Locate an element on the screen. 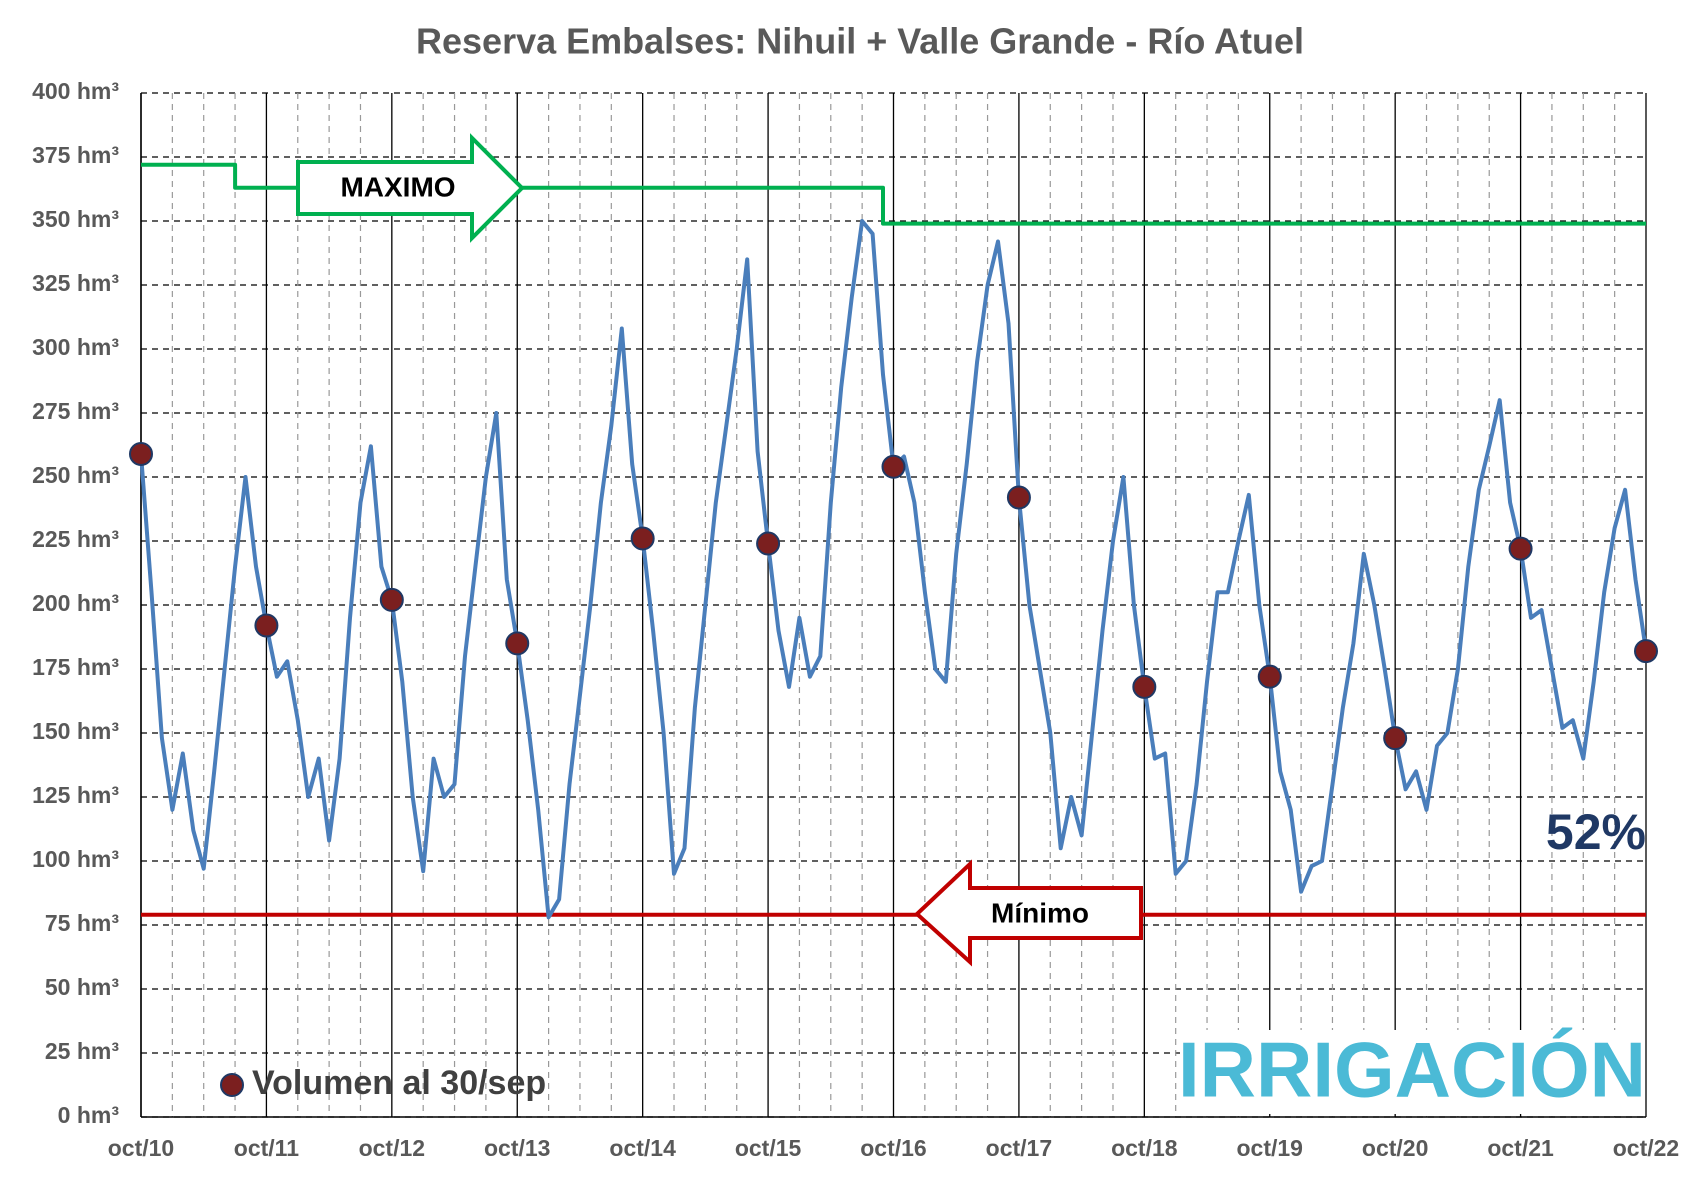  line is located at coordinates (893, 194).